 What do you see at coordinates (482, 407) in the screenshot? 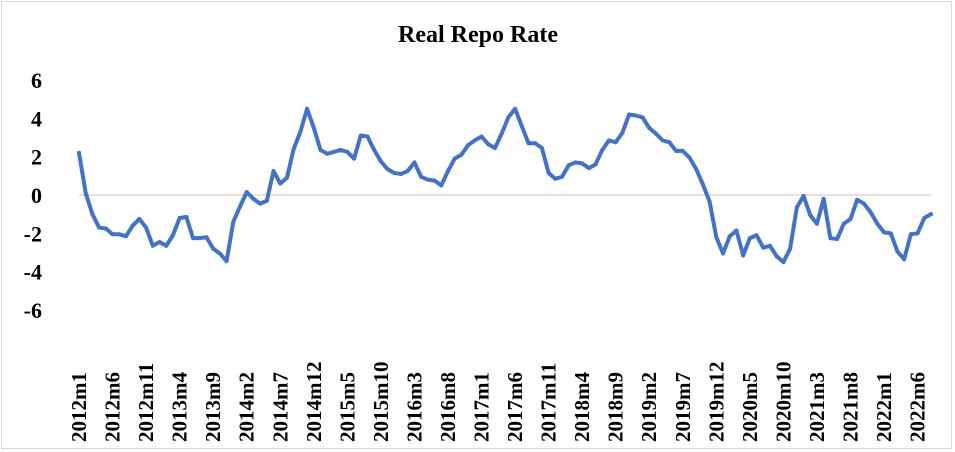
I see `x-tick-label: 2017m1` at bounding box center [482, 407].